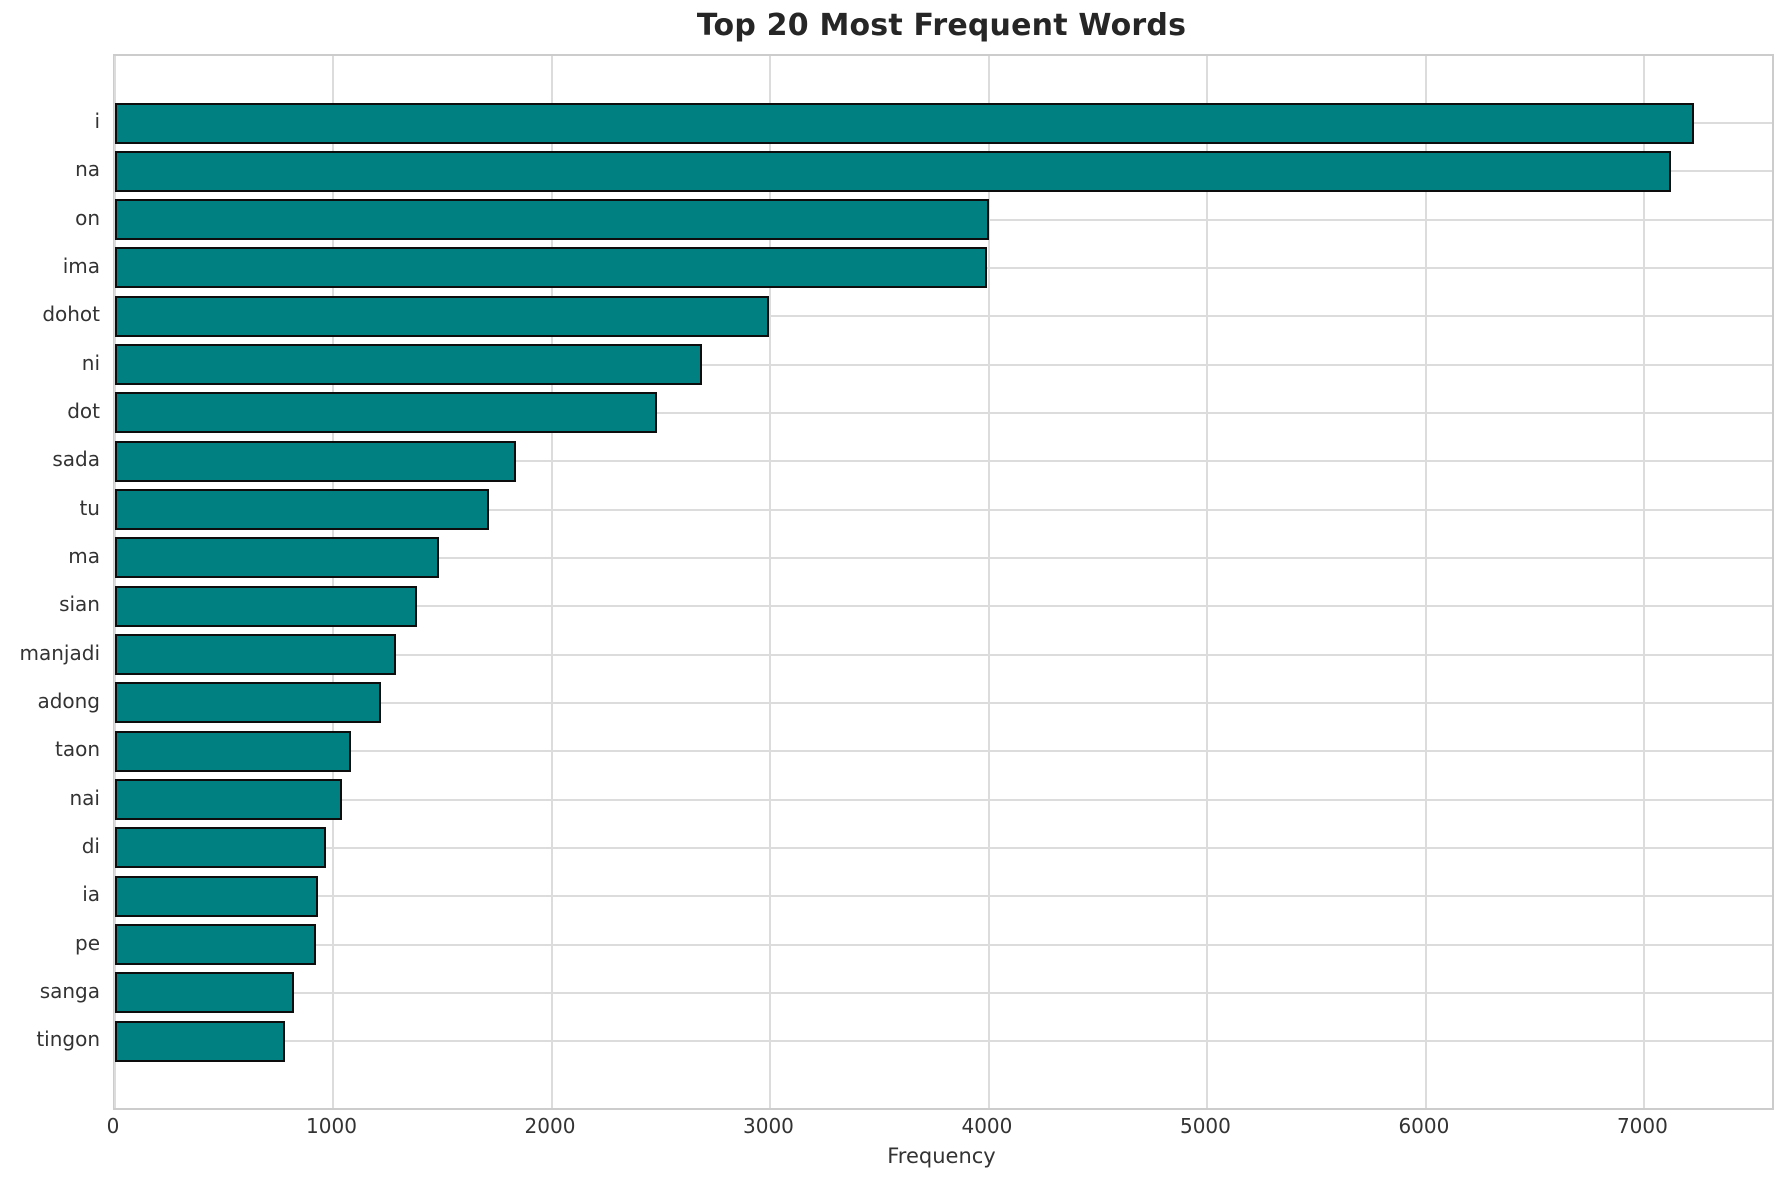 This screenshot has width=1784, height=1185. I want to click on bar-sanga, so click(204, 993).